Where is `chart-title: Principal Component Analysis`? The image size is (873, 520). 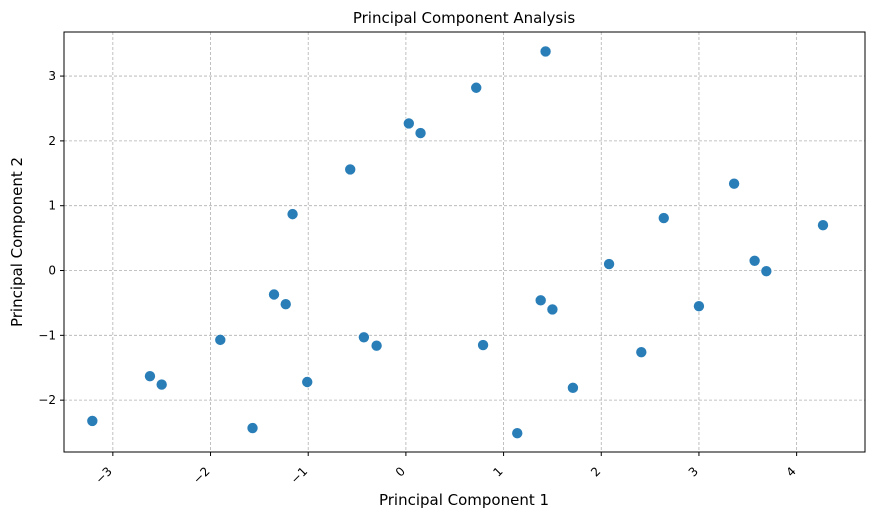 chart-title: Principal Component Analysis is located at coordinates (464, 18).